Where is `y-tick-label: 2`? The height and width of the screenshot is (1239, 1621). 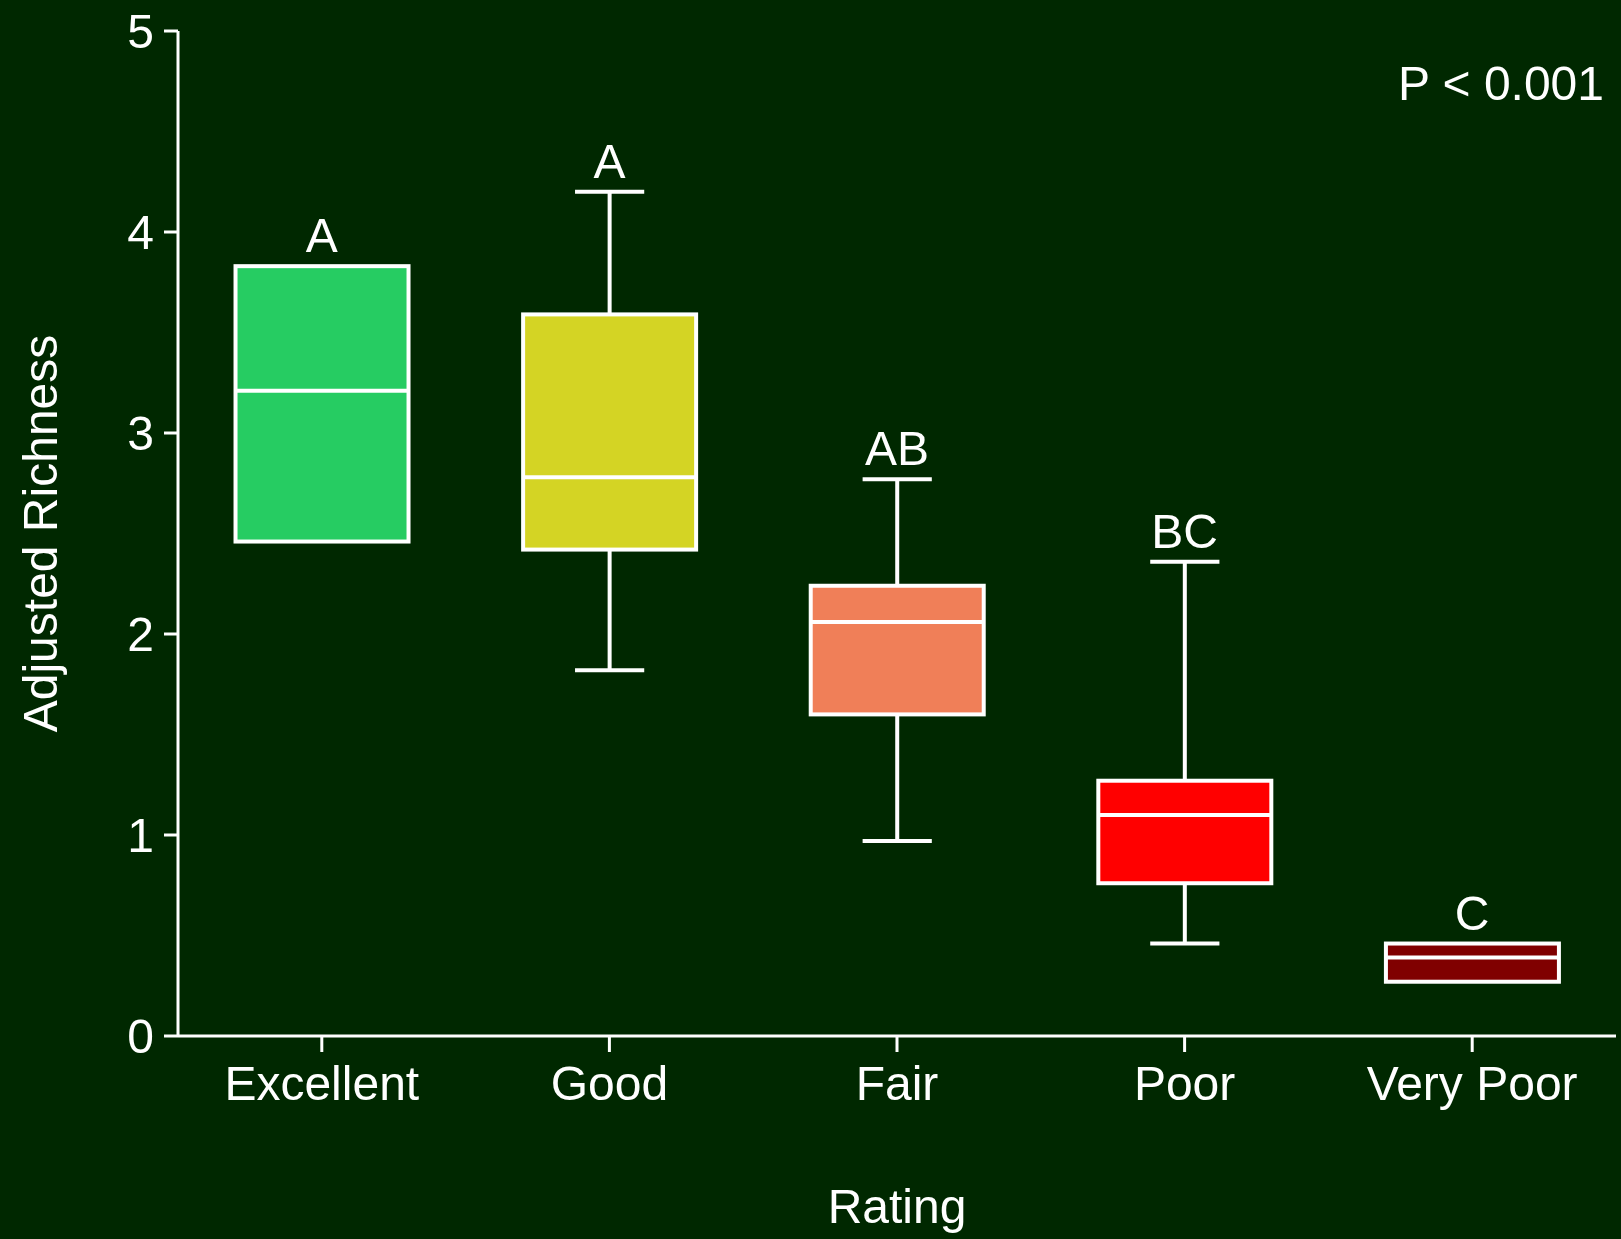
y-tick-label: 2 is located at coordinates (140, 635).